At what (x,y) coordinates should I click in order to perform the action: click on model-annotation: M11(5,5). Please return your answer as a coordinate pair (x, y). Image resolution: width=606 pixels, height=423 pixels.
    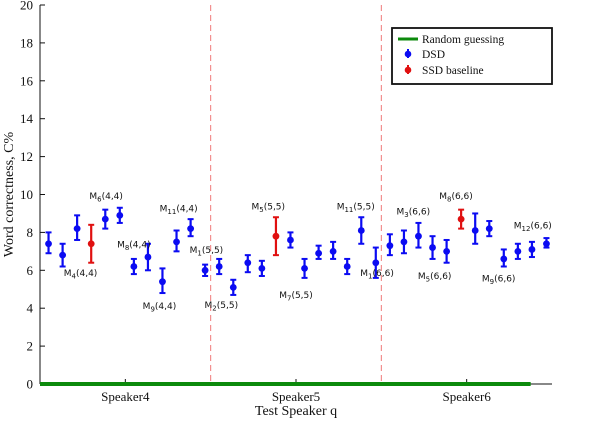
    Looking at the image, I should click on (356, 209).